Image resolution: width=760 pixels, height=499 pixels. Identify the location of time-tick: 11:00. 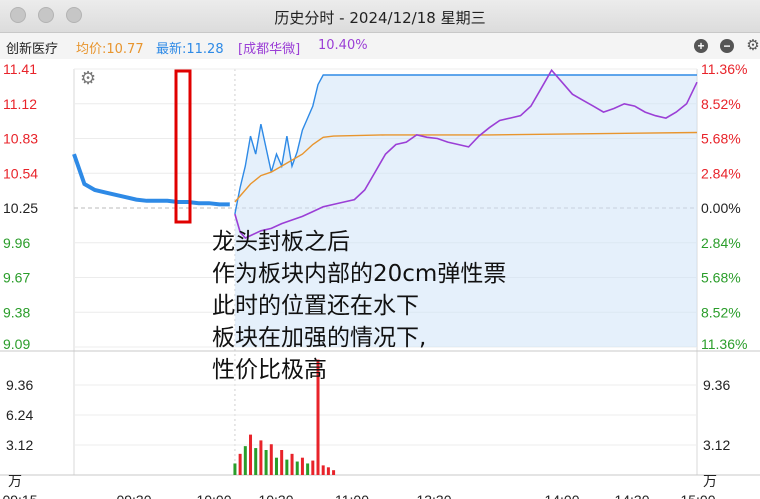
(352, 495).